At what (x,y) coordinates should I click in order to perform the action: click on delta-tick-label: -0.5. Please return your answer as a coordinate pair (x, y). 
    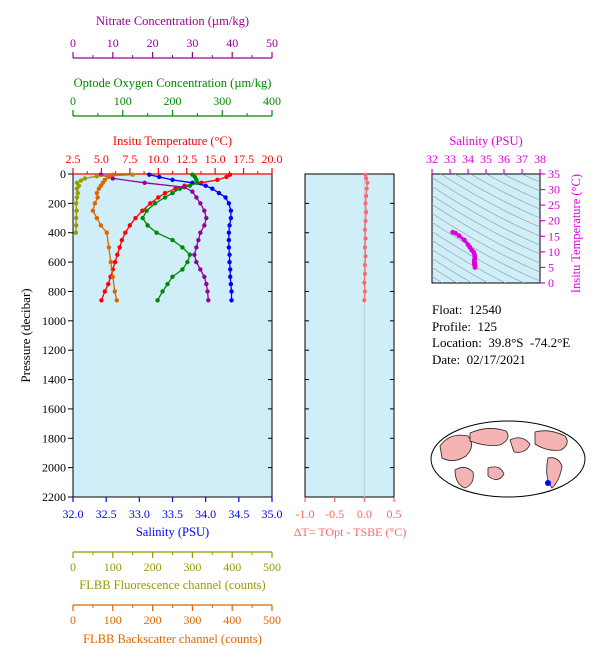
    Looking at the image, I should click on (334, 514).